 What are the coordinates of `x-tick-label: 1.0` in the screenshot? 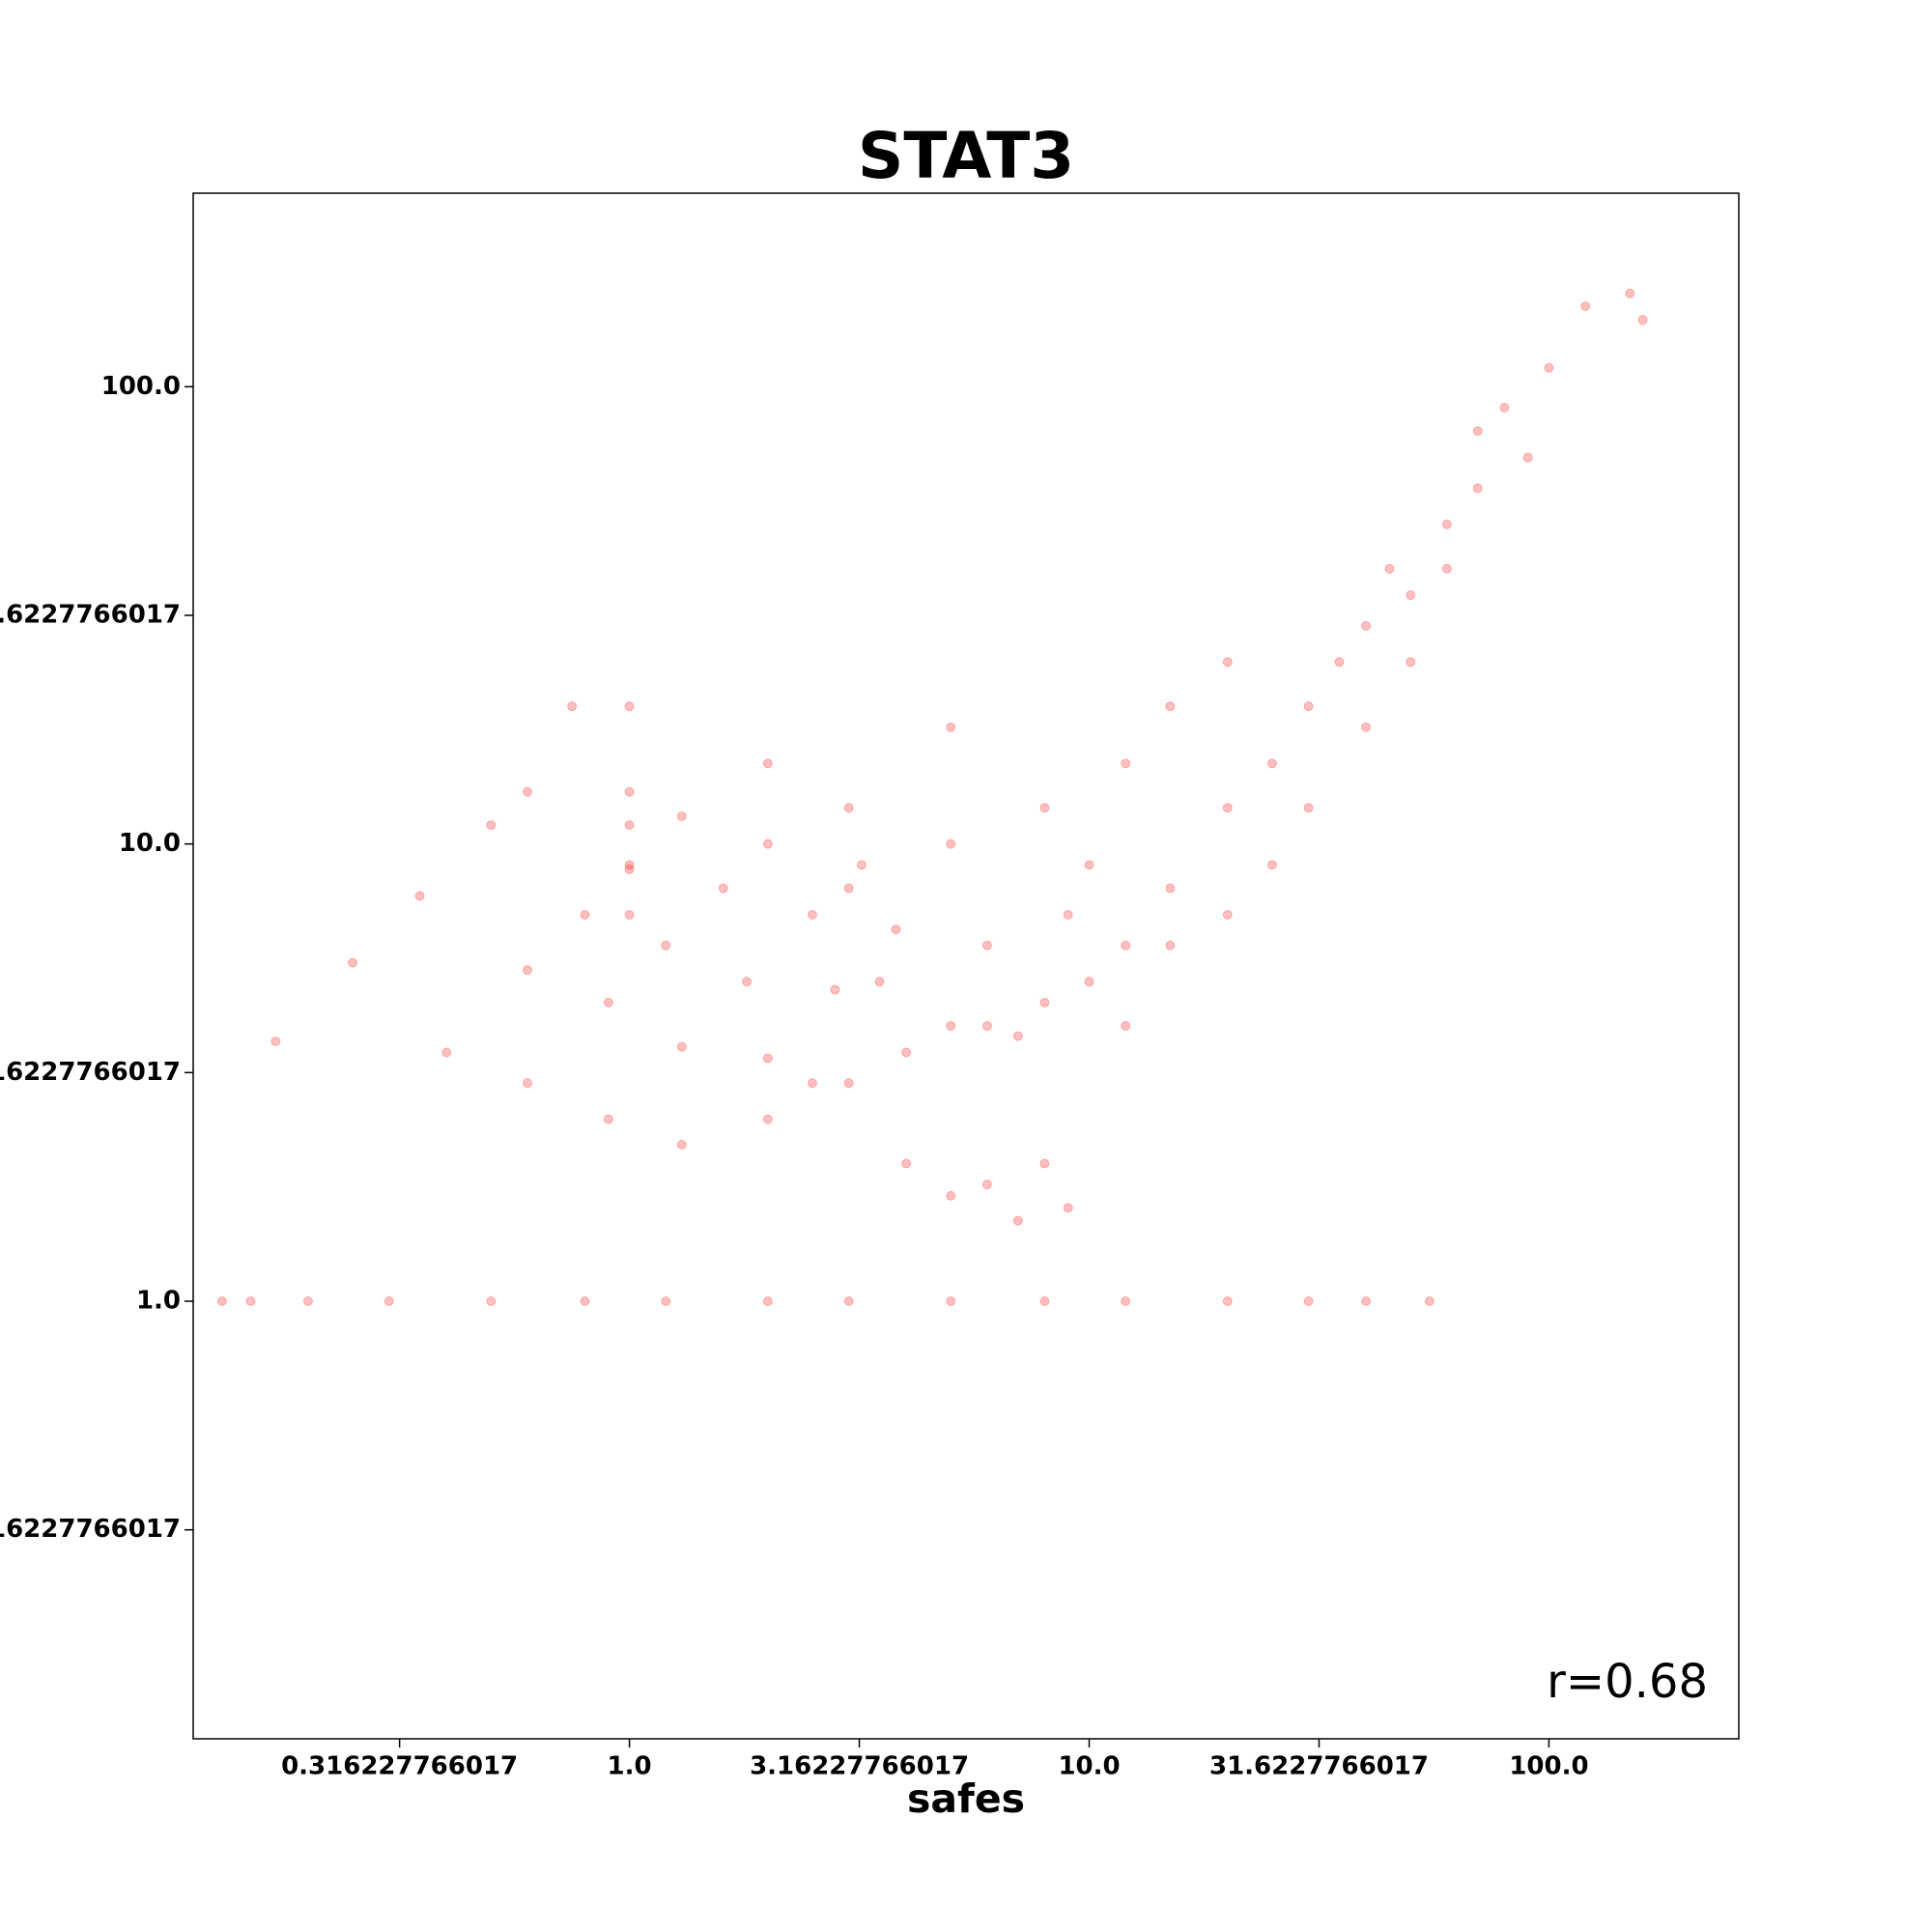 It's located at (630, 1766).